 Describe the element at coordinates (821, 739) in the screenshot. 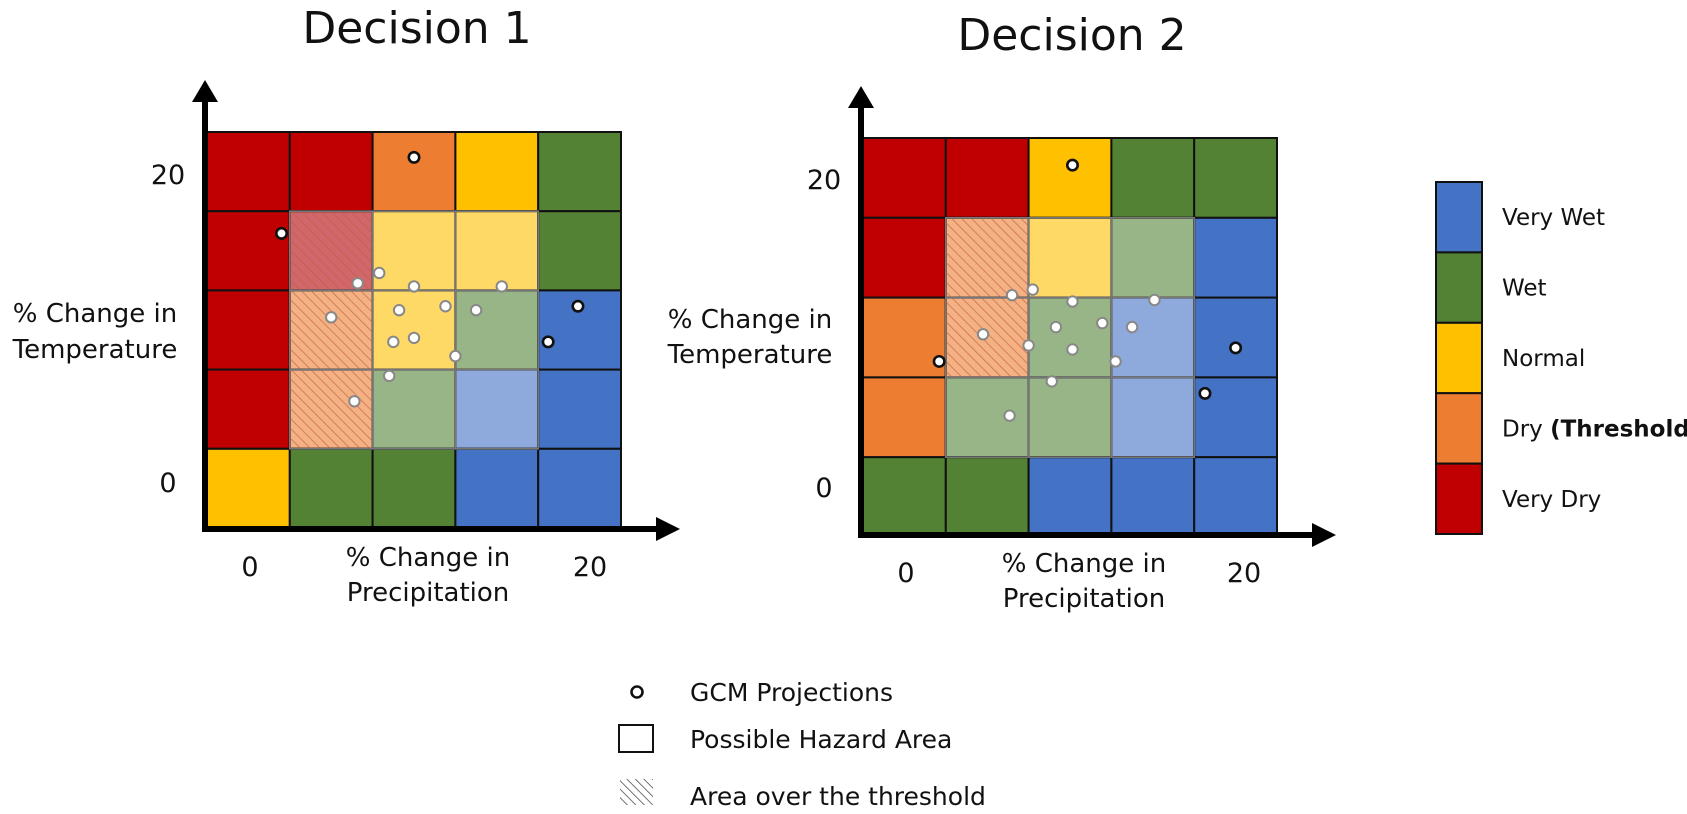

I see `hazard-area-label: Possible Hazard Area` at that location.